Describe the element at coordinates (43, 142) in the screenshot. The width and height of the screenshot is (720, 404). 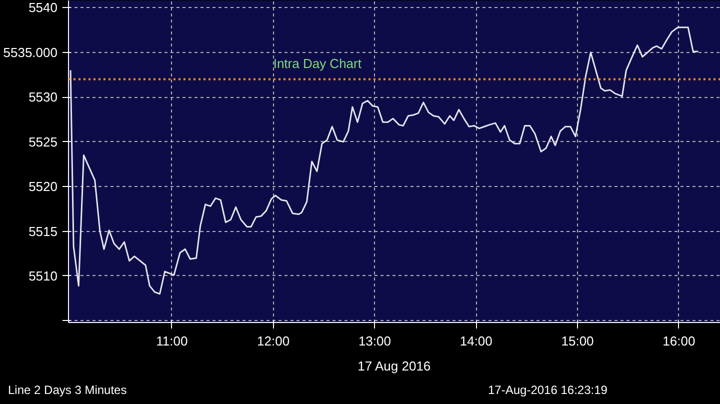
I see `y-tick-label: 5525` at that location.